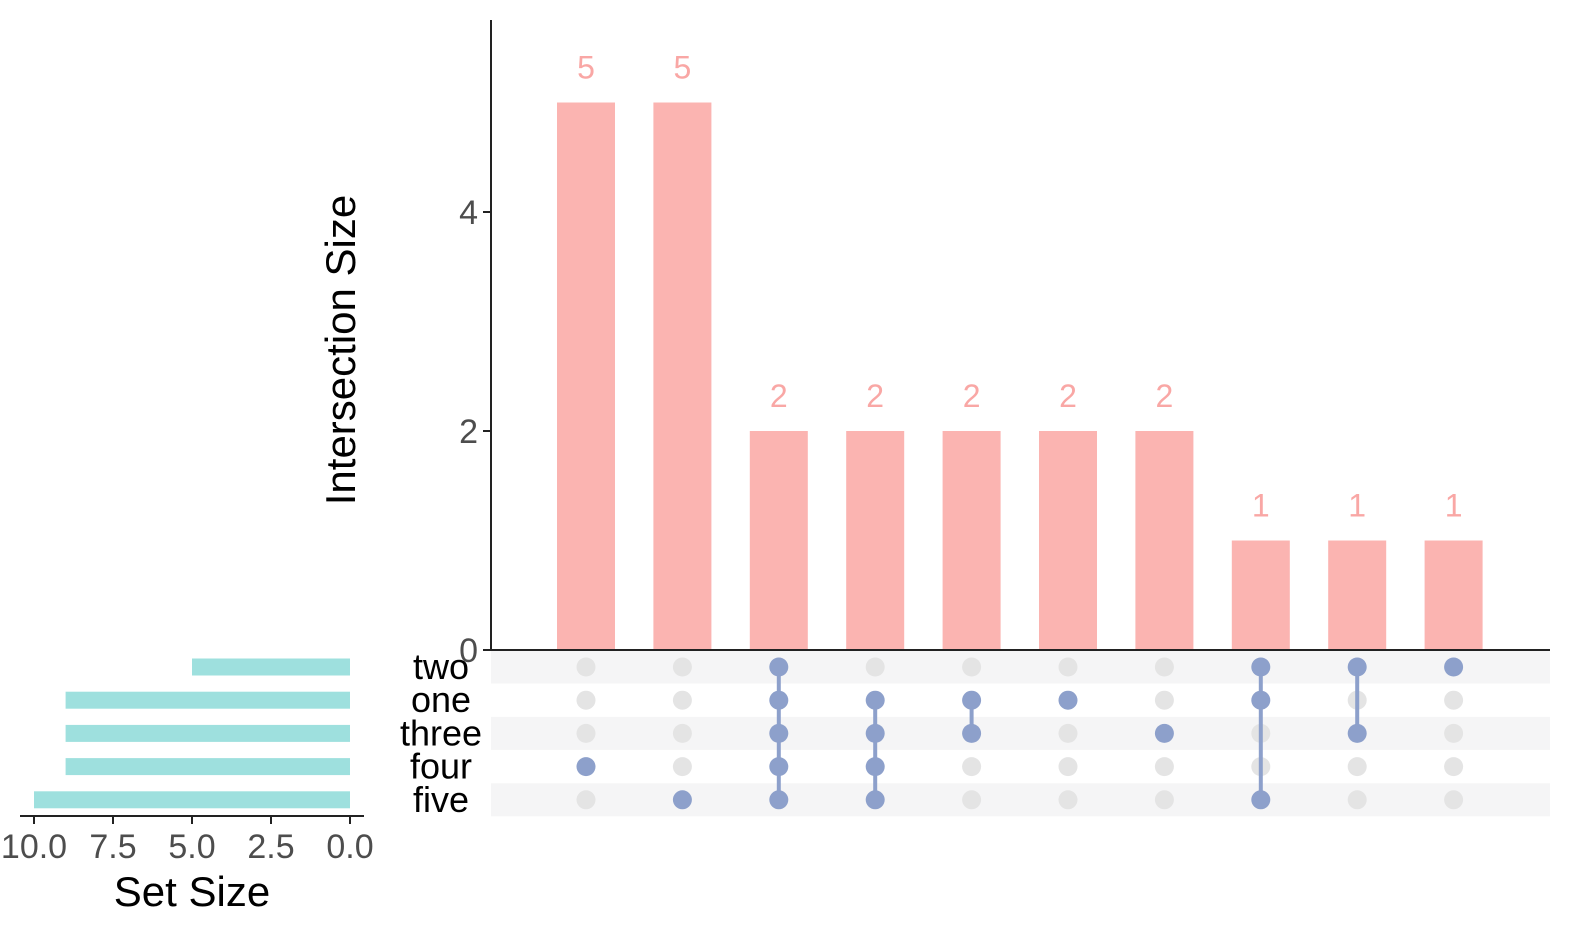 The height and width of the screenshot is (950, 1592). Describe the element at coordinates (270, 847) in the screenshot. I see `set-size-tick-label: 2.5` at that location.